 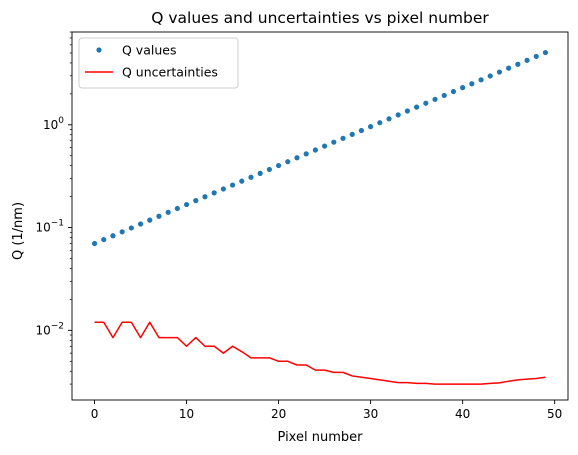 What do you see at coordinates (61, 121) in the screenshot?
I see `y-tick-label-exponent: 0` at bounding box center [61, 121].